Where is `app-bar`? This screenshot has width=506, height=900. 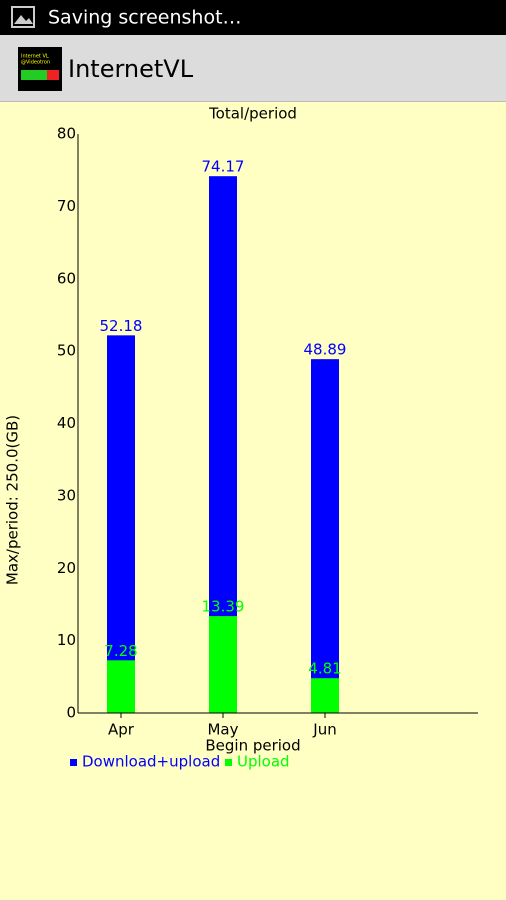
app-bar is located at coordinates (253, 68).